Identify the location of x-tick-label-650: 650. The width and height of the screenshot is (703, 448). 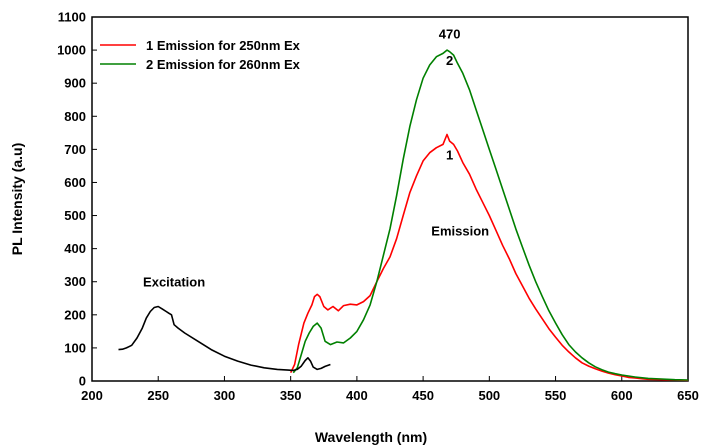
(688, 395).